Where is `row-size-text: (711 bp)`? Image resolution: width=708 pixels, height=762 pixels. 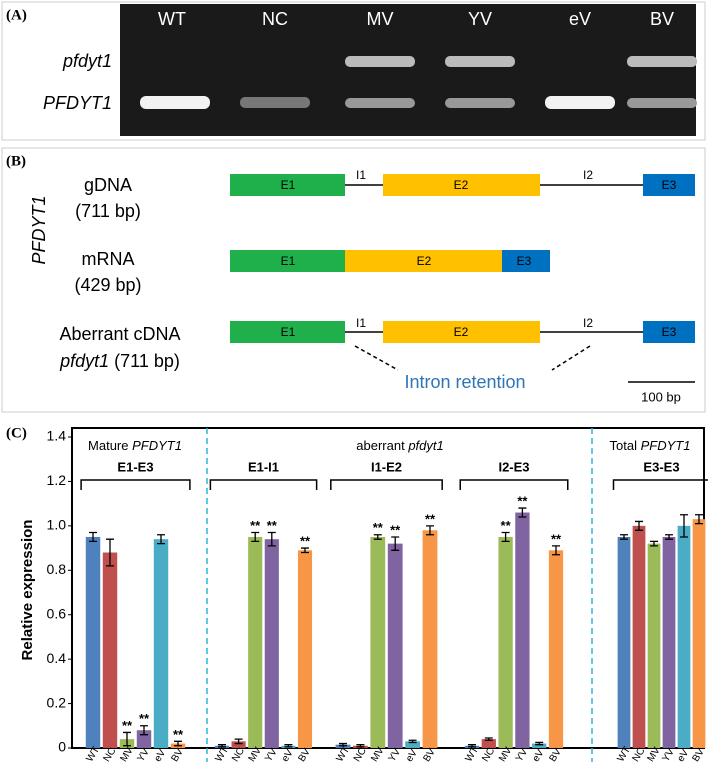
row-size-text: (711 bp) is located at coordinates (147, 361).